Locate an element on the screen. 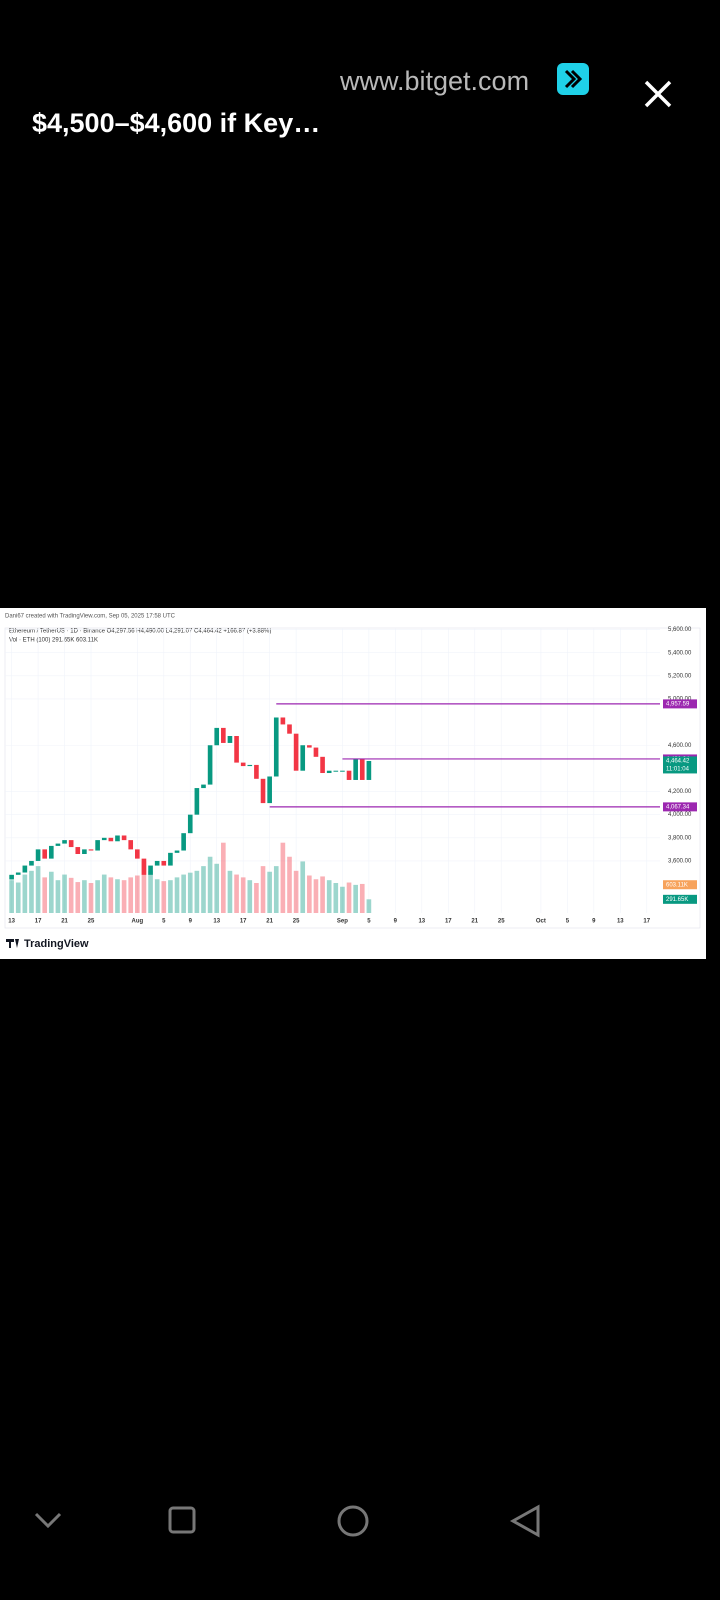 The width and height of the screenshot is (720, 1600). volume-tag is located at coordinates (680, 885).